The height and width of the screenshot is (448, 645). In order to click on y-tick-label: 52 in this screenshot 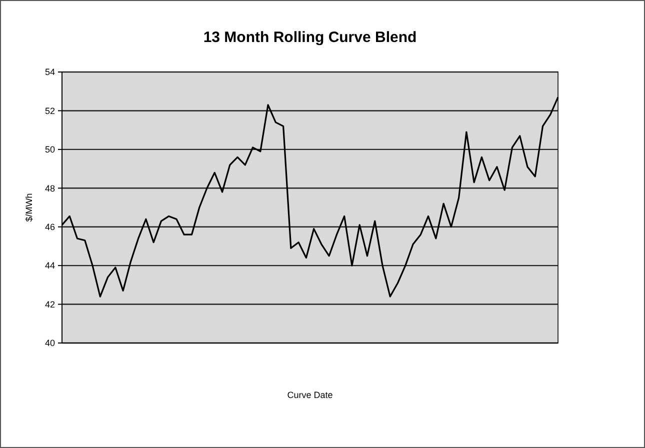, I will do `click(49, 111)`.